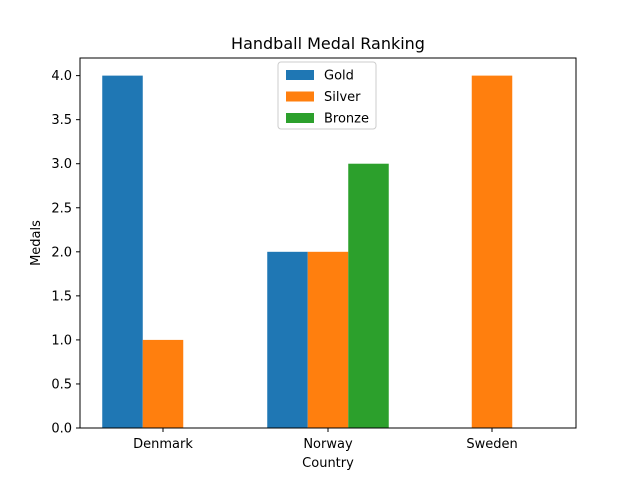 The width and height of the screenshot is (640, 480). What do you see at coordinates (491, 444) in the screenshot?
I see `x-tick-label: Sweden` at bounding box center [491, 444].